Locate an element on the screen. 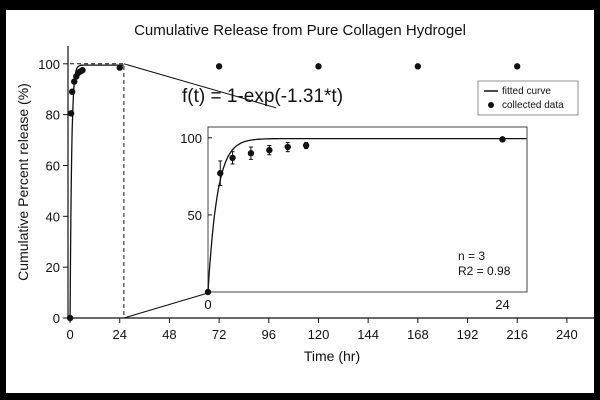  y-tick-label: 40 is located at coordinates (53, 216).